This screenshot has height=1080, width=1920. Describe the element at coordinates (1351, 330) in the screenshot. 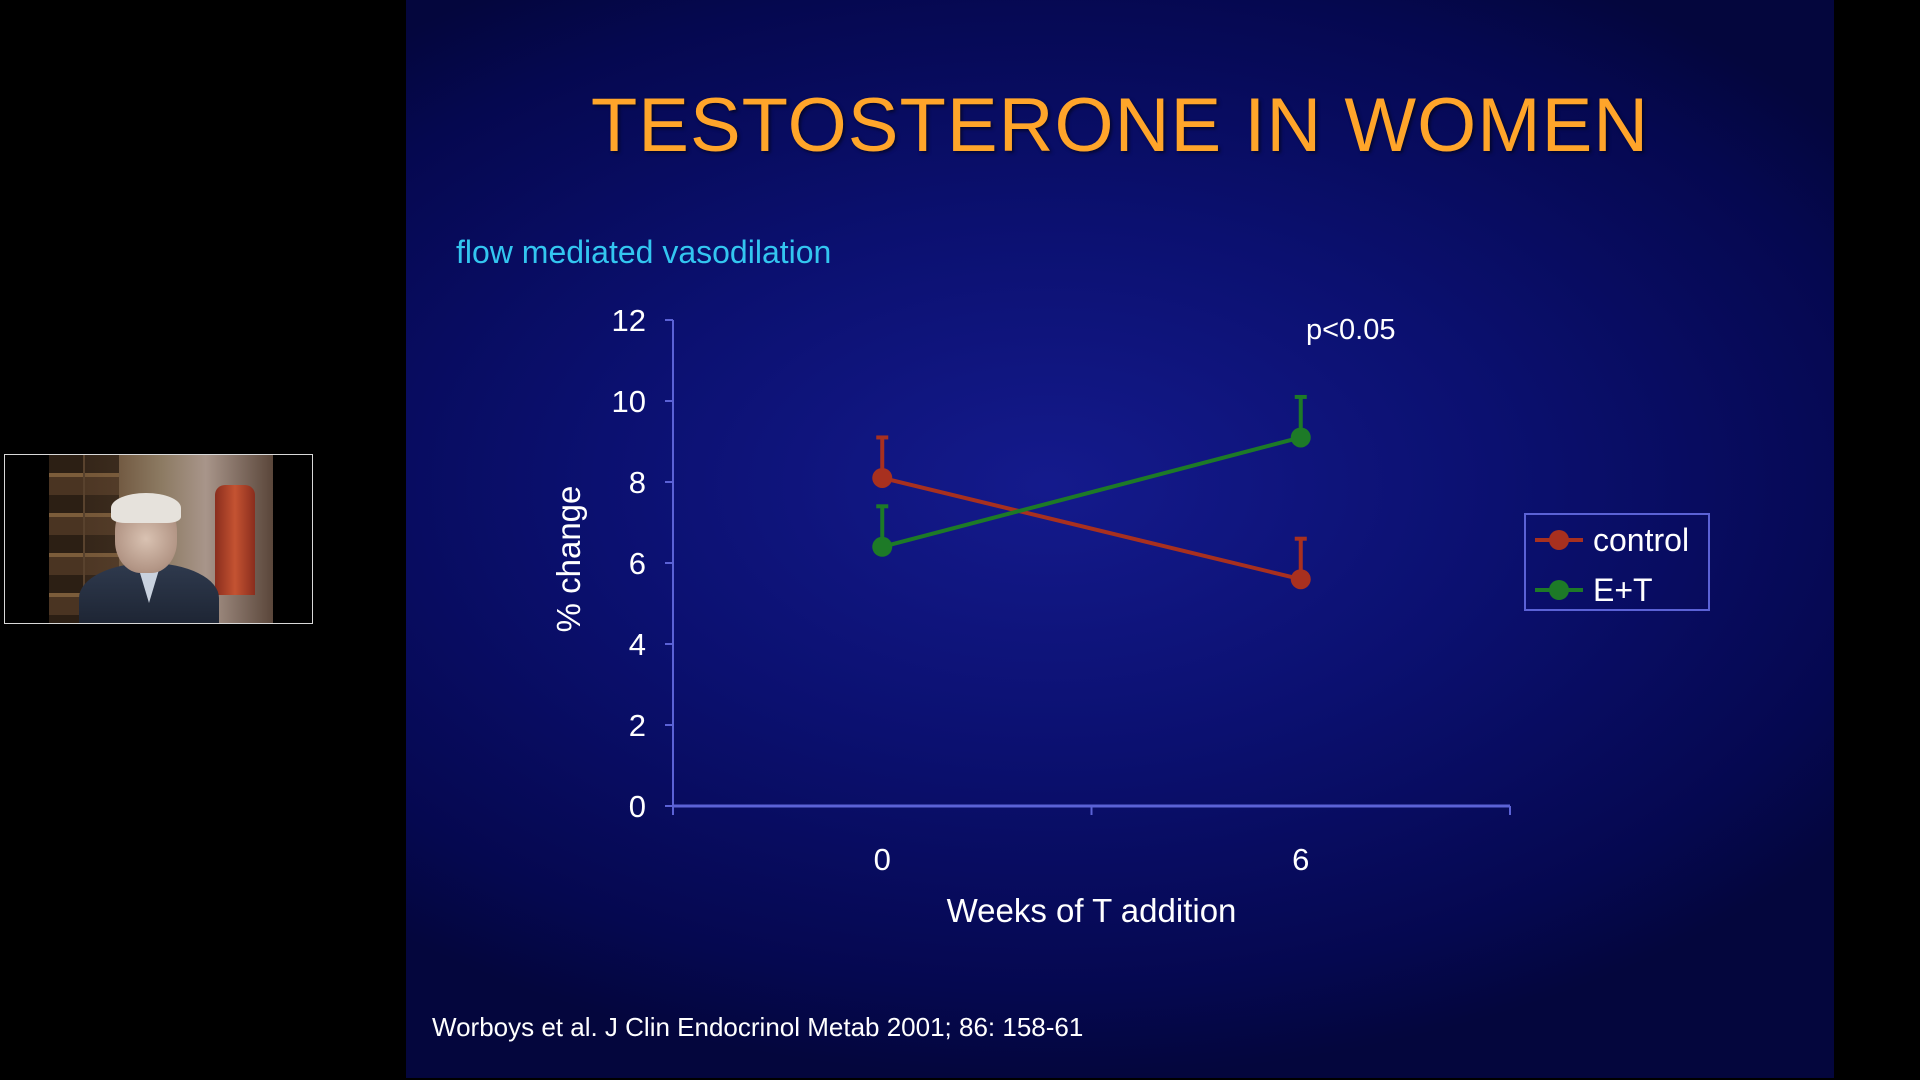

I see `p-value-annotation: p<0.05` at that location.